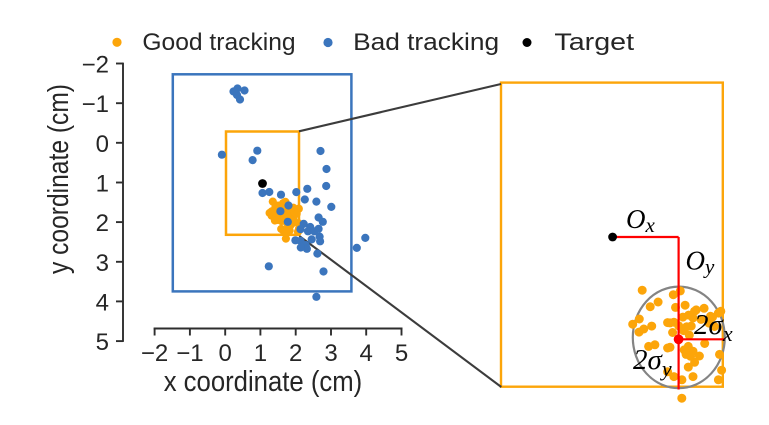 The width and height of the screenshot is (769, 425). What do you see at coordinates (263, 382) in the screenshot?
I see `svg-text: x coordinate (cm)` at bounding box center [263, 382].